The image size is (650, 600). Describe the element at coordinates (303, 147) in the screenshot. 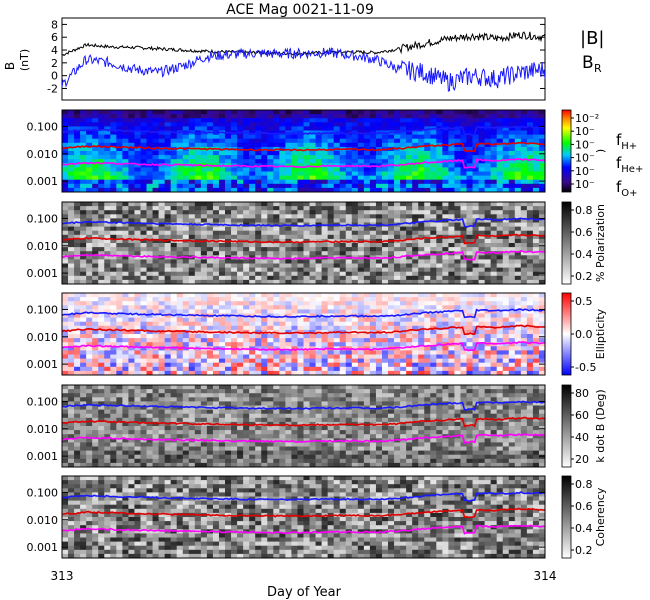

I see `line-f-he` at that location.